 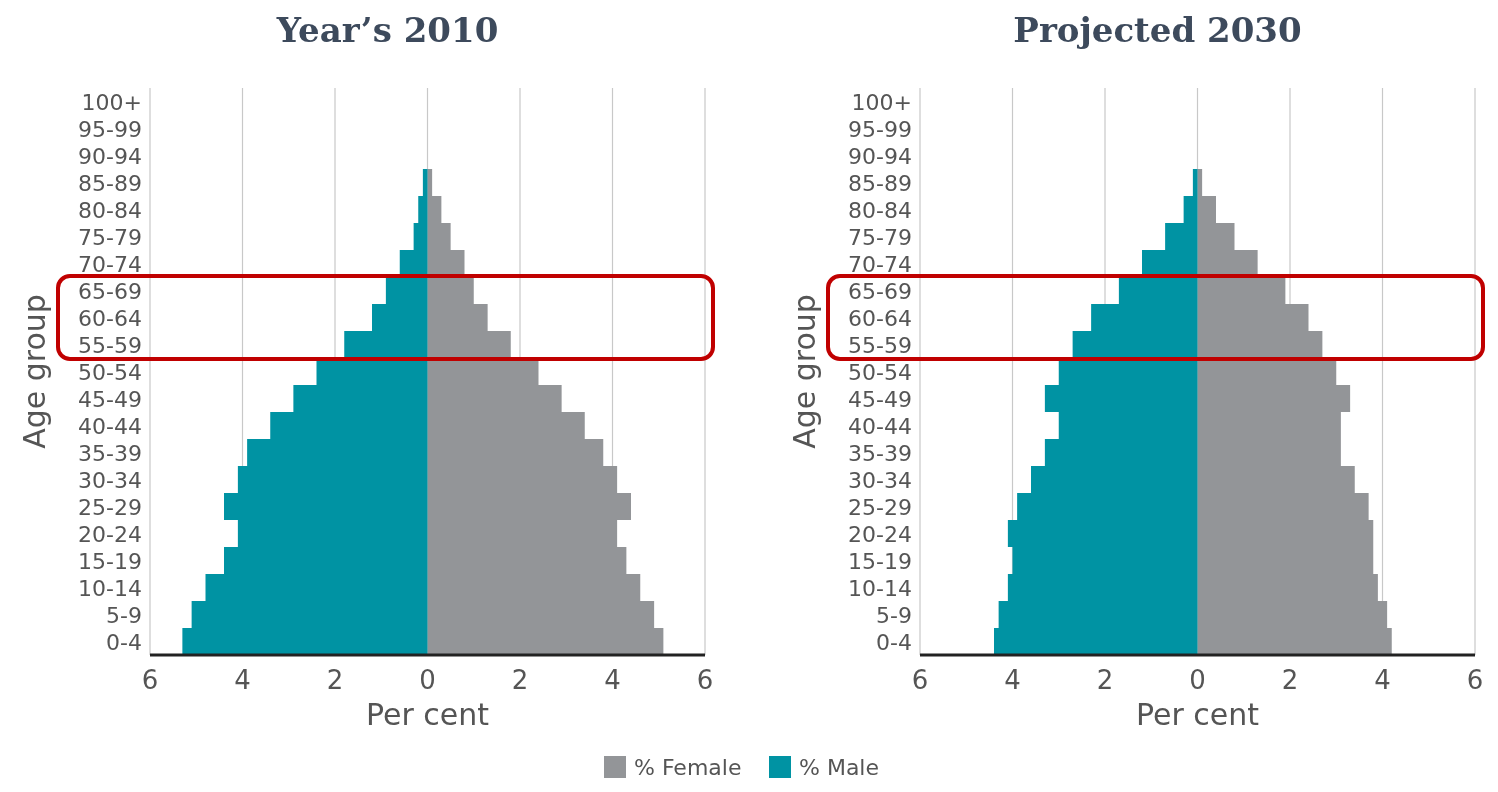 What do you see at coordinates (387, 30) in the screenshot?
I see `chart-title: Year’s 2010` at bounding box center [387, 30].